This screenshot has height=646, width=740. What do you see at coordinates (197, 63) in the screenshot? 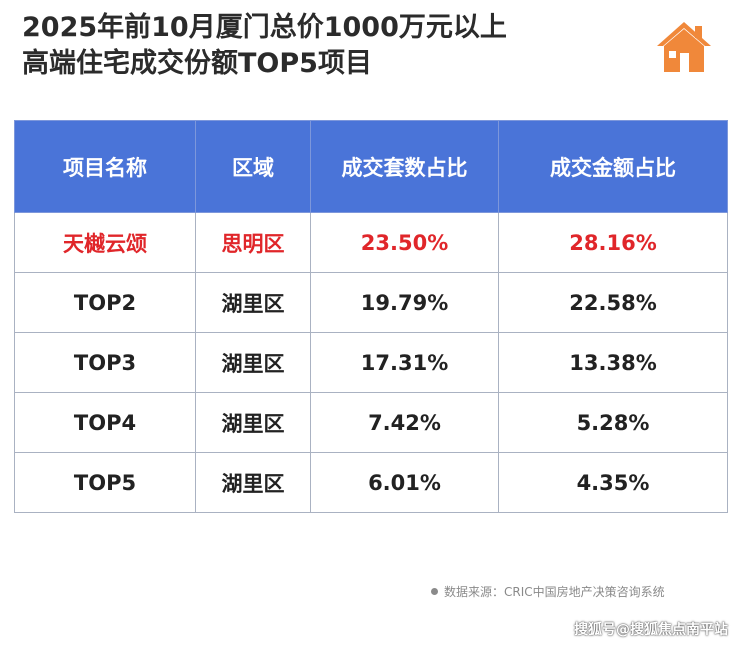
I see `title-line-2: 高端住宅成交份额TOP5项目` at bounding box center [197, 63].